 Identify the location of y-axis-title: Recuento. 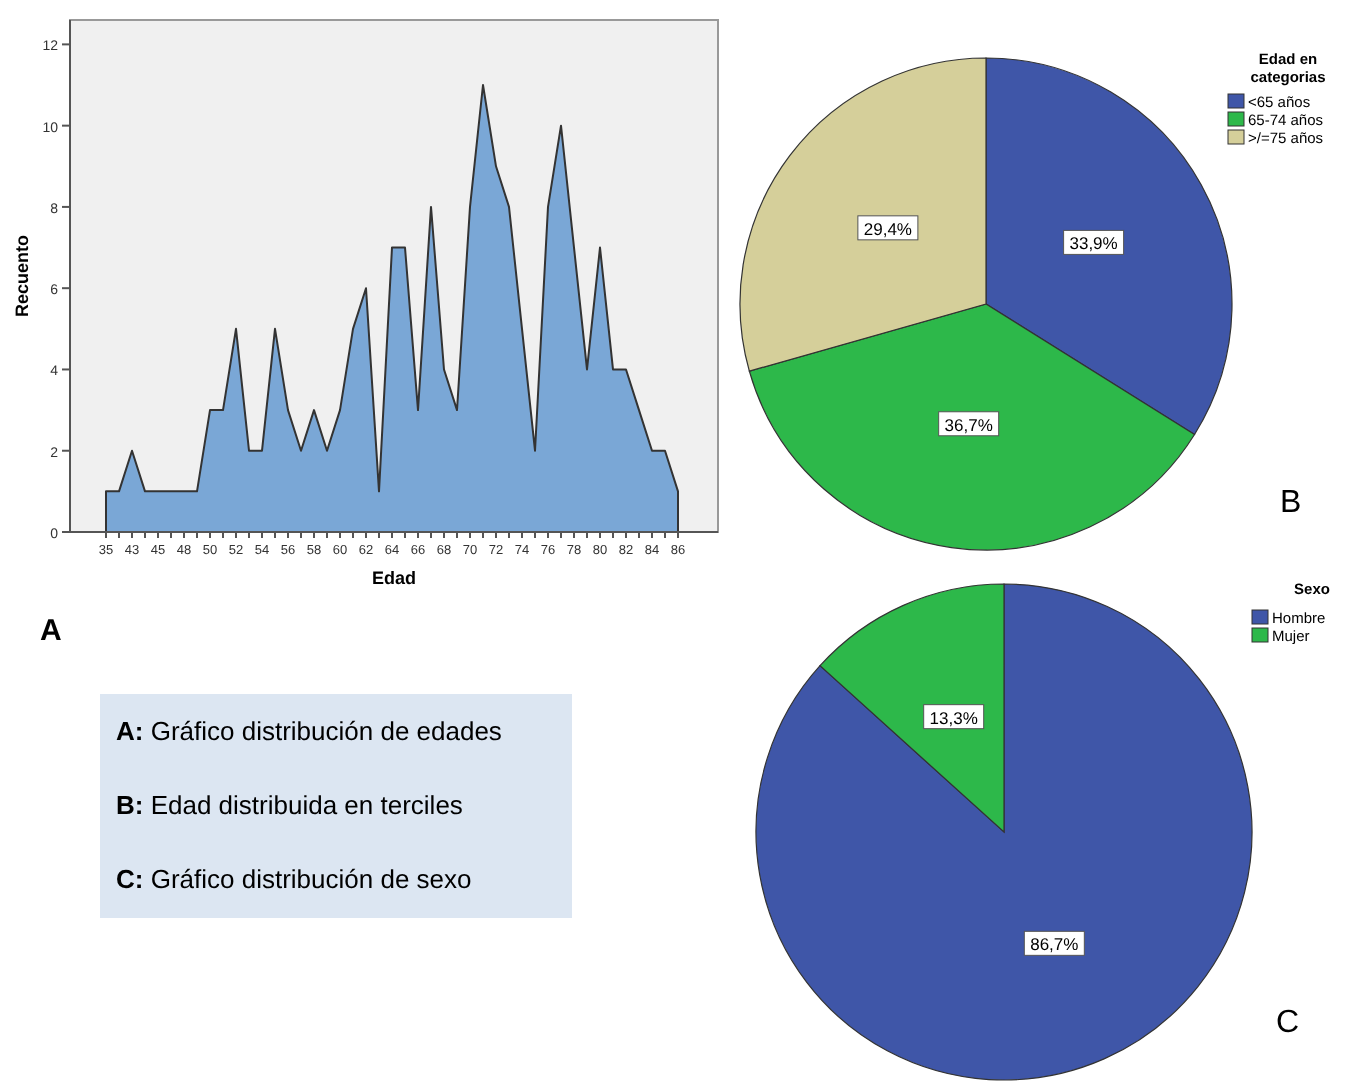
(22, 276).